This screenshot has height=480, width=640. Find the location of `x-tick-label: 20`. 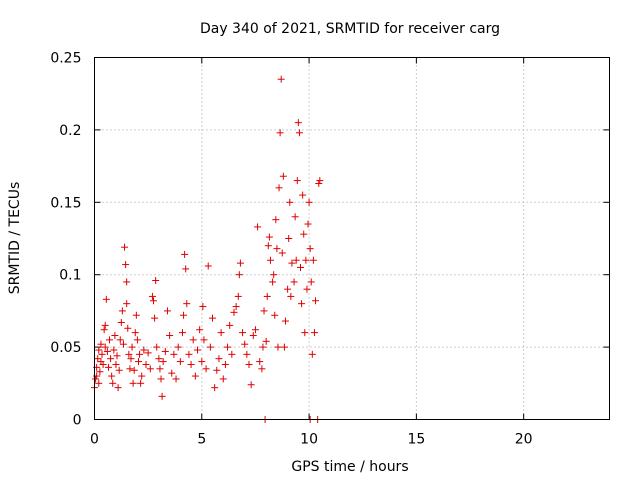

x-tick-label: 20 is located at coordinates (524, 440).